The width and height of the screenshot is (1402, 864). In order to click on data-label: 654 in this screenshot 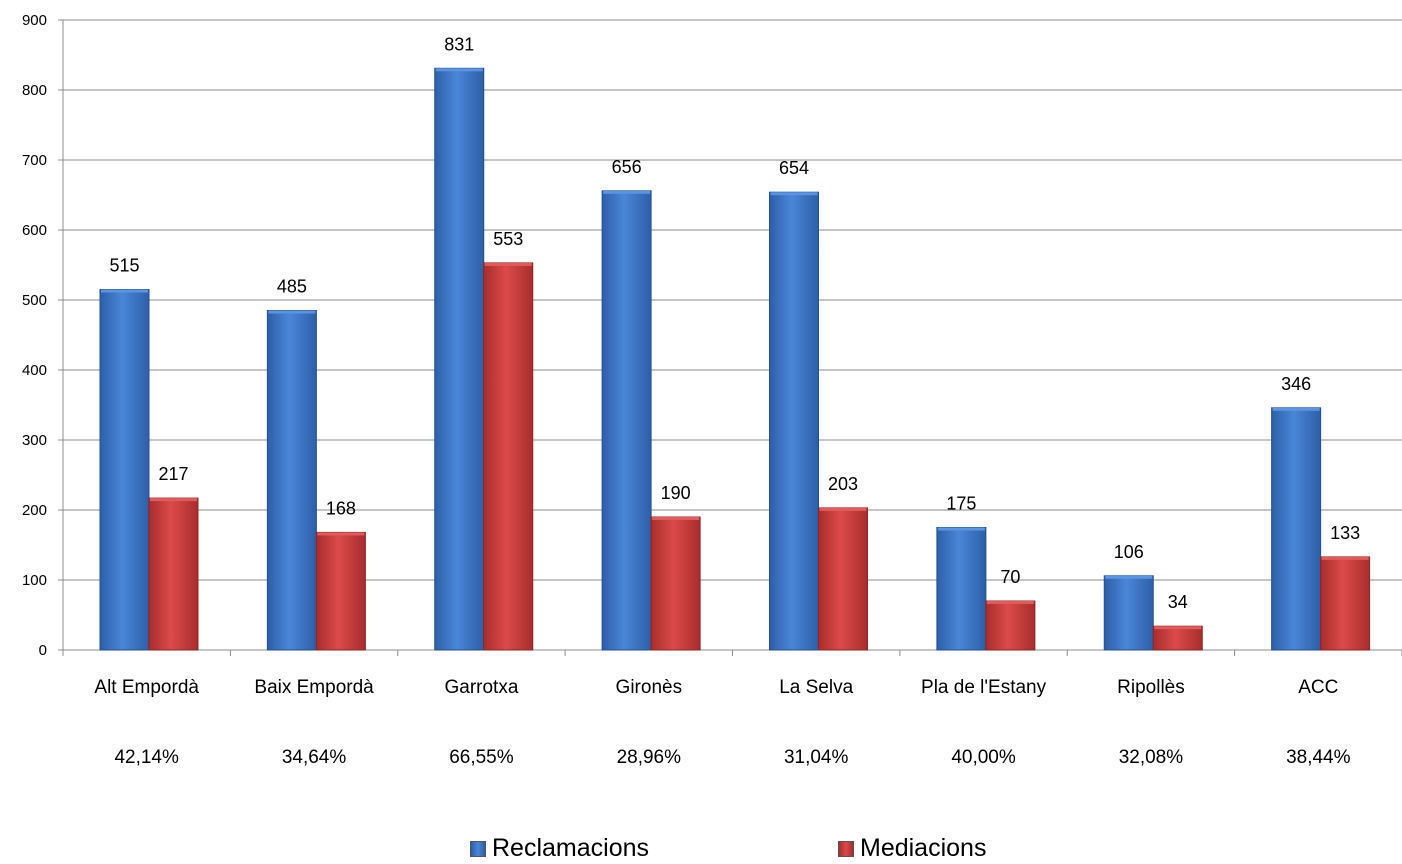, I will do `click(794, 168)`.